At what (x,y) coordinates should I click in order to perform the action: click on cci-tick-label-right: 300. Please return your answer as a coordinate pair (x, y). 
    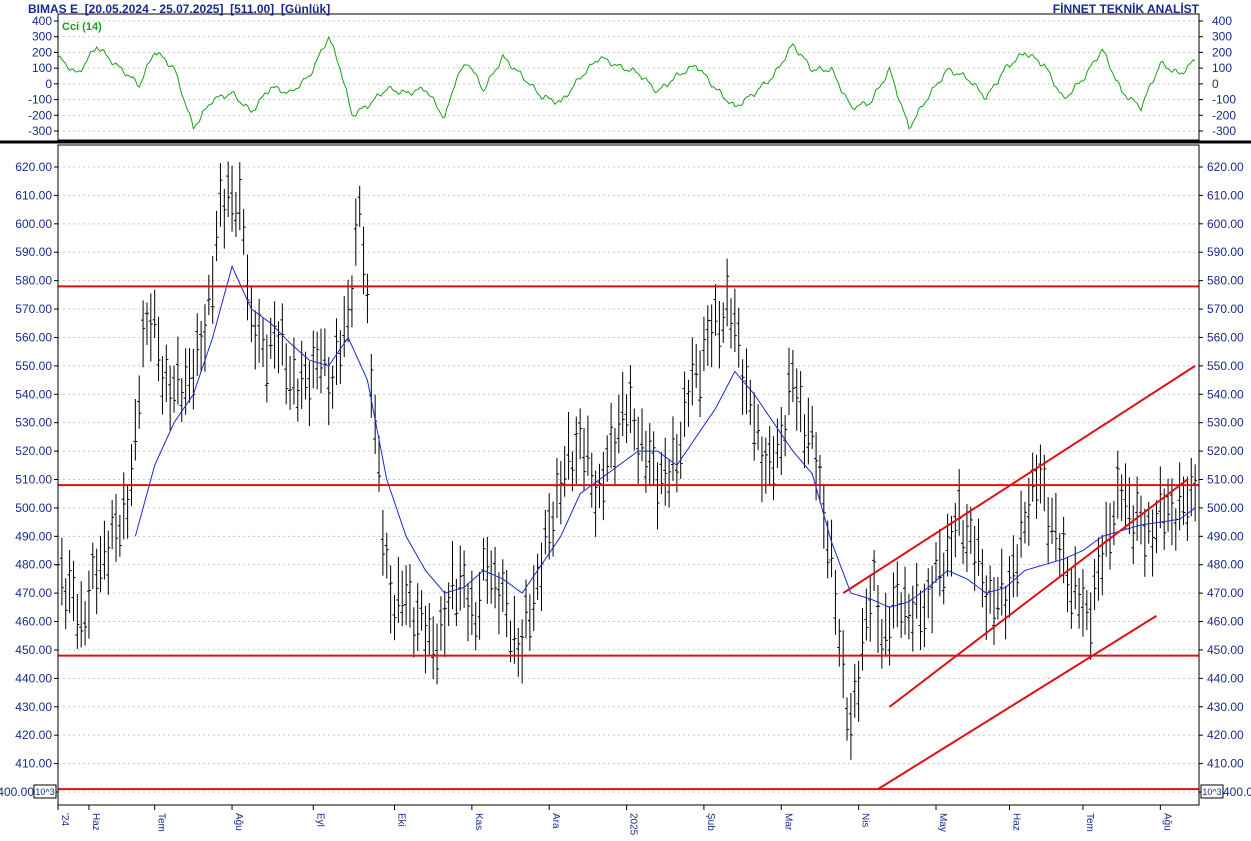
    Looking at the image, I should click on (1222, 37).